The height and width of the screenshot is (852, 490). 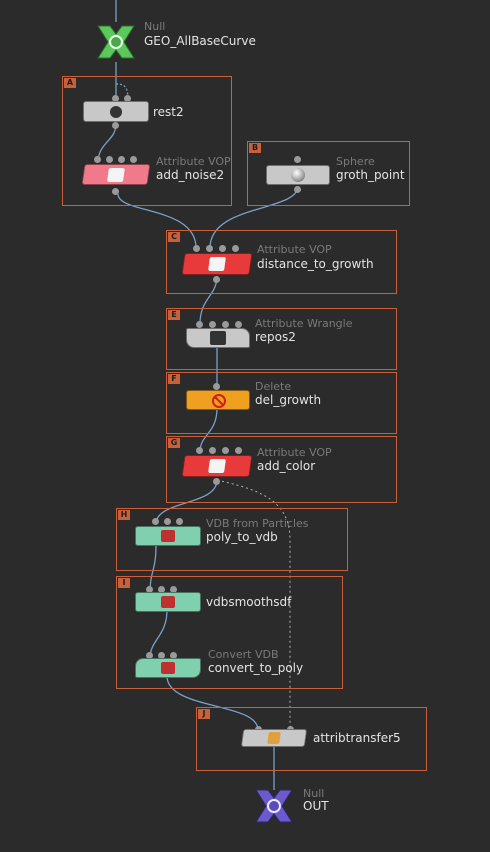 What do you see at coordinates (70, 83) in the screenshot?
I see `network-box-label: A` at bounding box center [70, 83].